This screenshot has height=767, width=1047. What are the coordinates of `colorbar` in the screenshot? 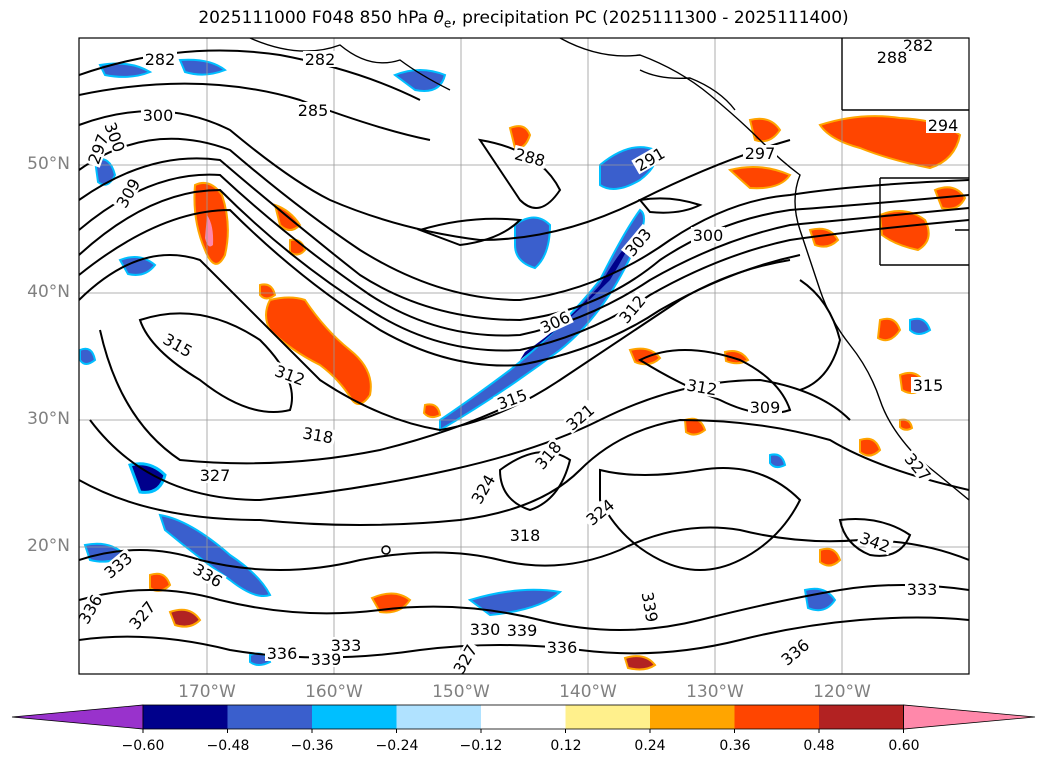 It's located at (523, 718).